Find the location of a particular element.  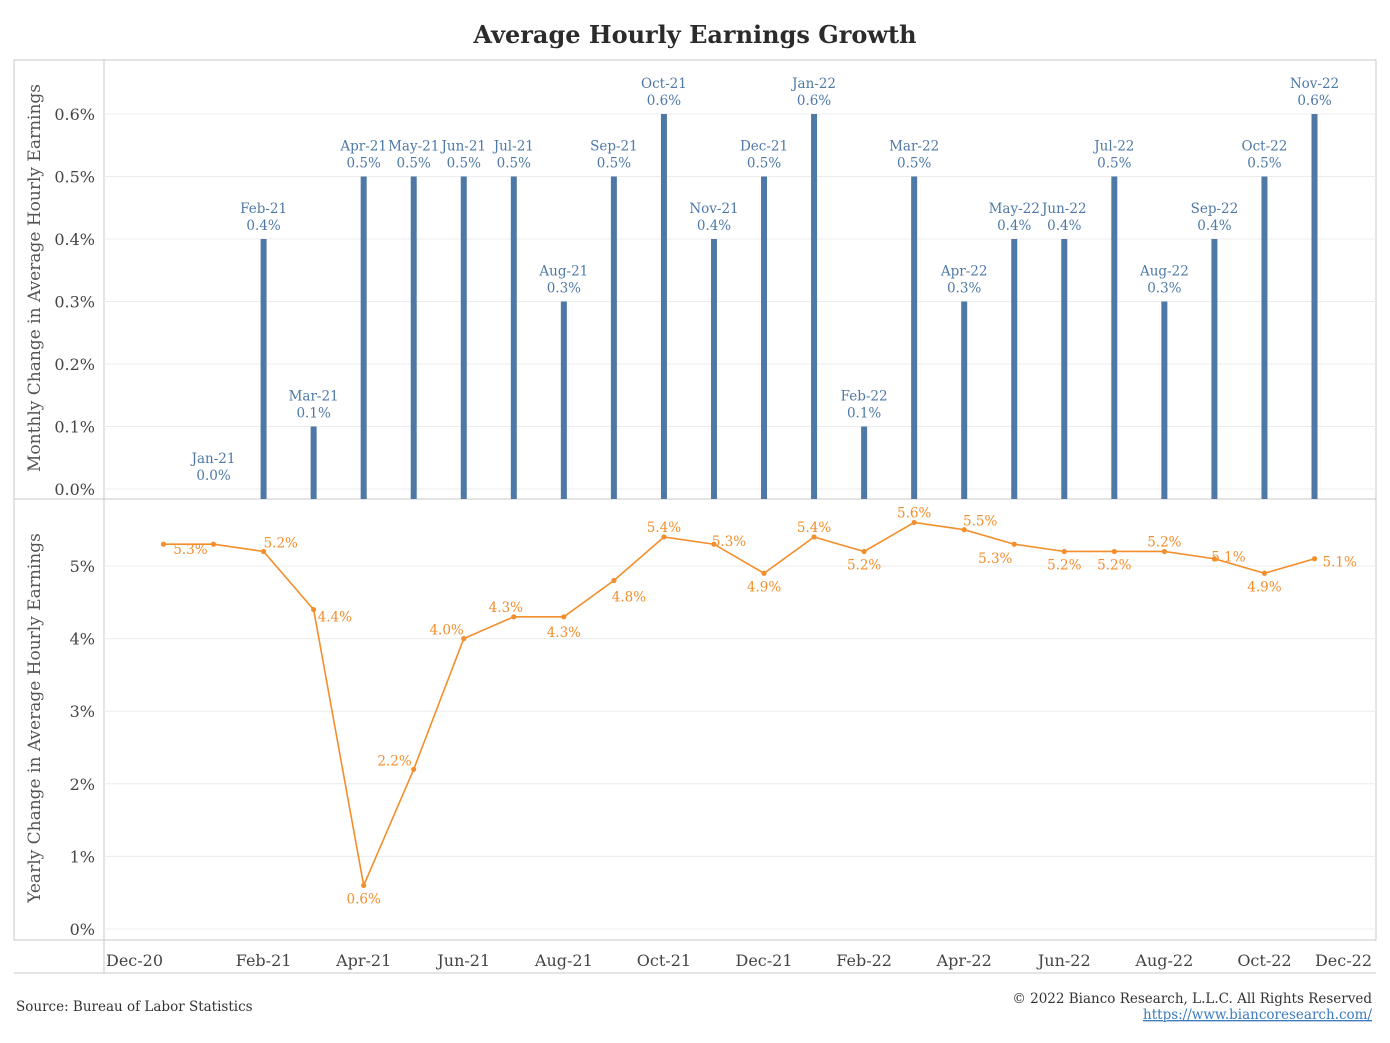

bar-category-label: Oct-22 is located at coordinates (1265, 147).